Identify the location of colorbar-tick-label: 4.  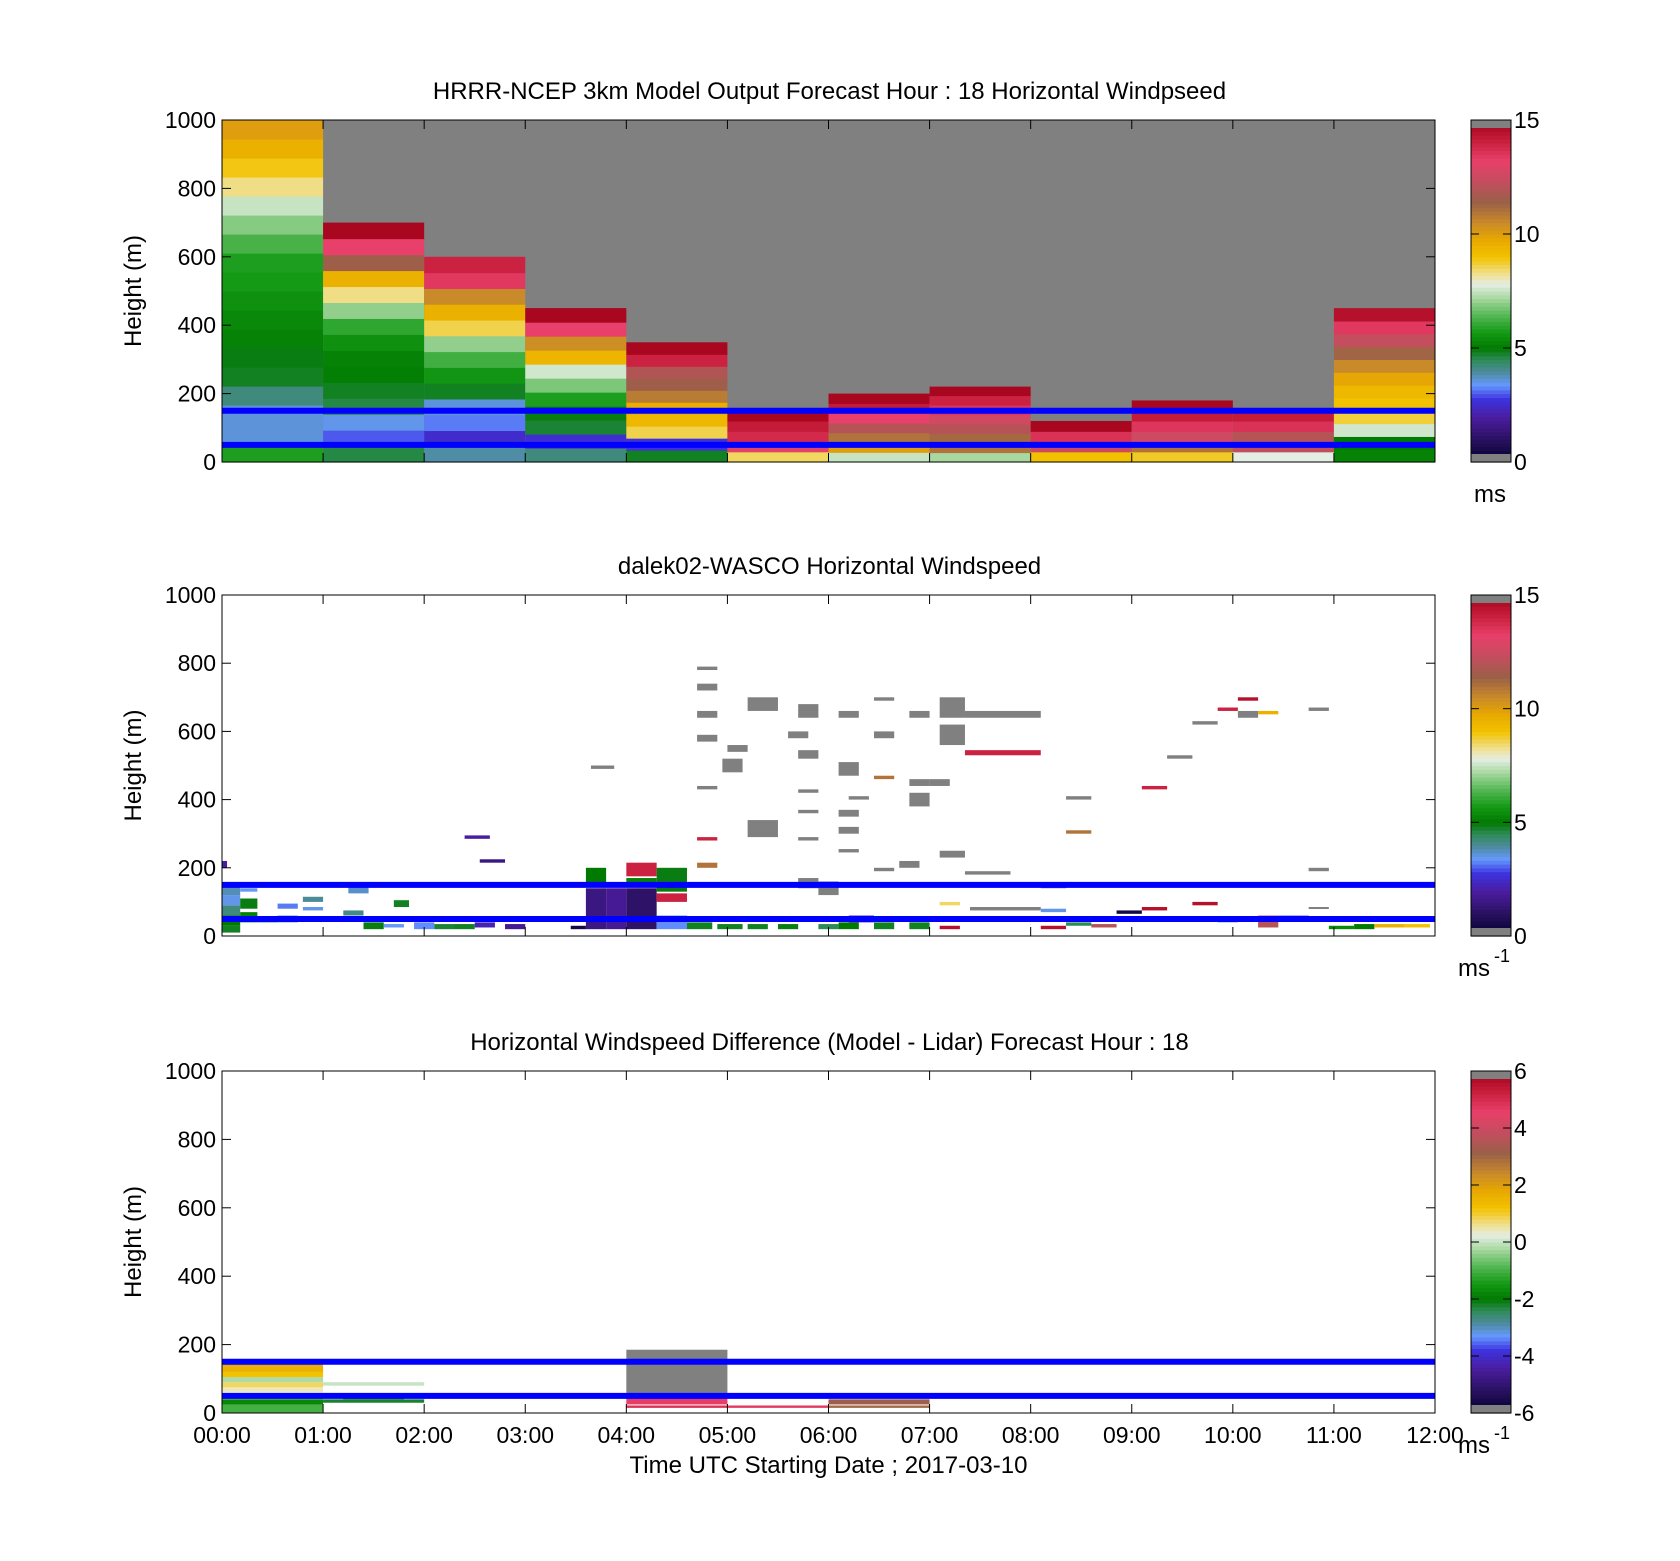
(1520, 1128).